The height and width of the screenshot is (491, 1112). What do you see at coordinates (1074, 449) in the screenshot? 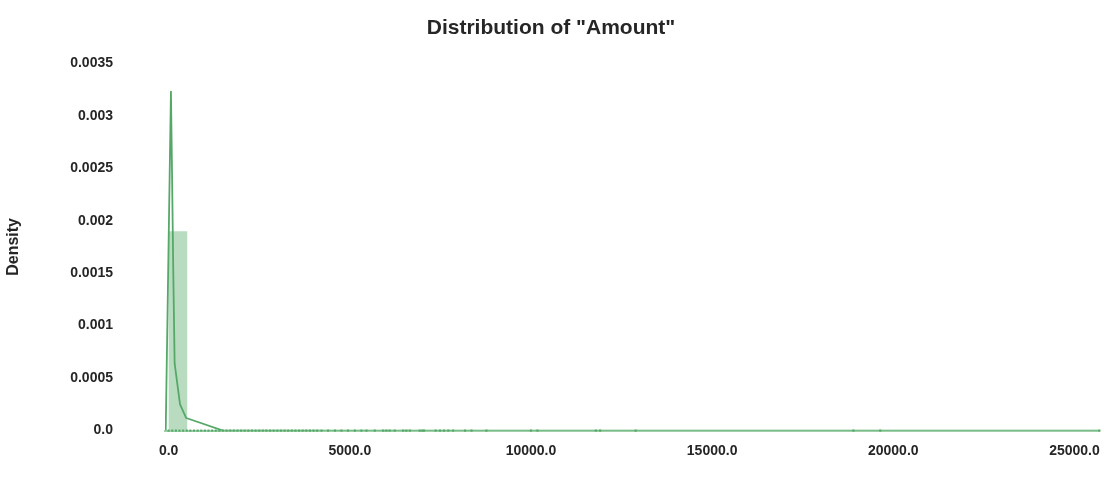
I see `x-tick-label: 25000.0` at bounding box center [1074, 449].